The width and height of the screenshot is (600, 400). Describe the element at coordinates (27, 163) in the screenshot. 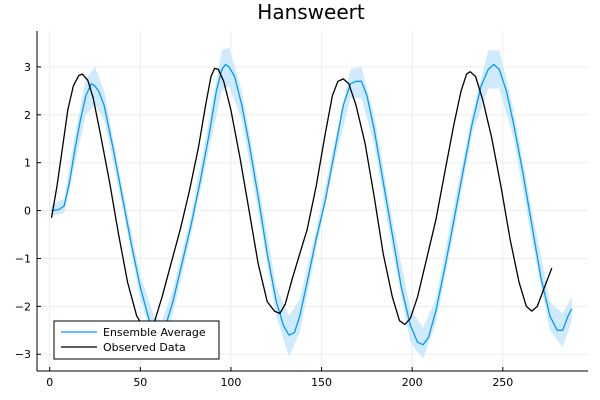

I see `y-tick-label: 1` at that location.